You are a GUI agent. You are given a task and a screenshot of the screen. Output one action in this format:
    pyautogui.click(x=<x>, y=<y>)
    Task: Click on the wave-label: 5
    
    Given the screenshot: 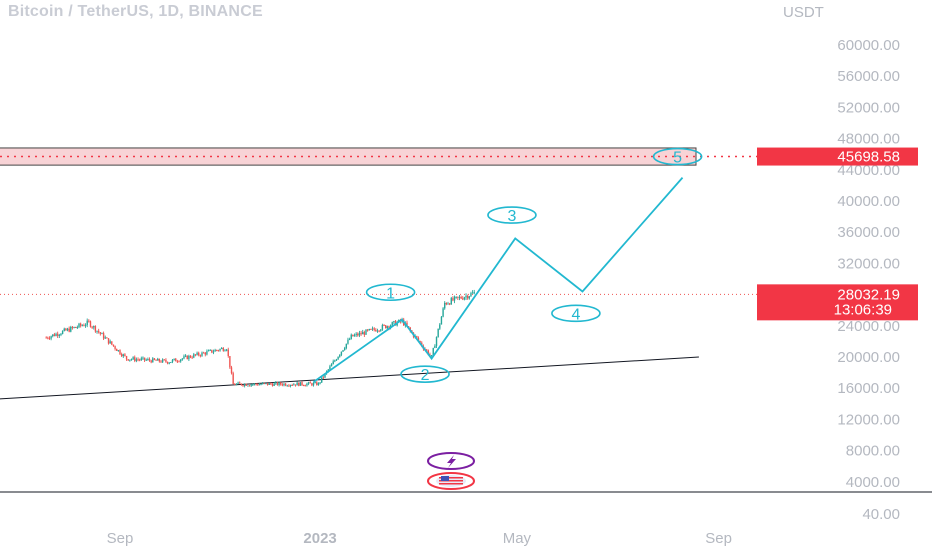 What is the action you would take?
    pyautogui.click(x=677, y=158)
    